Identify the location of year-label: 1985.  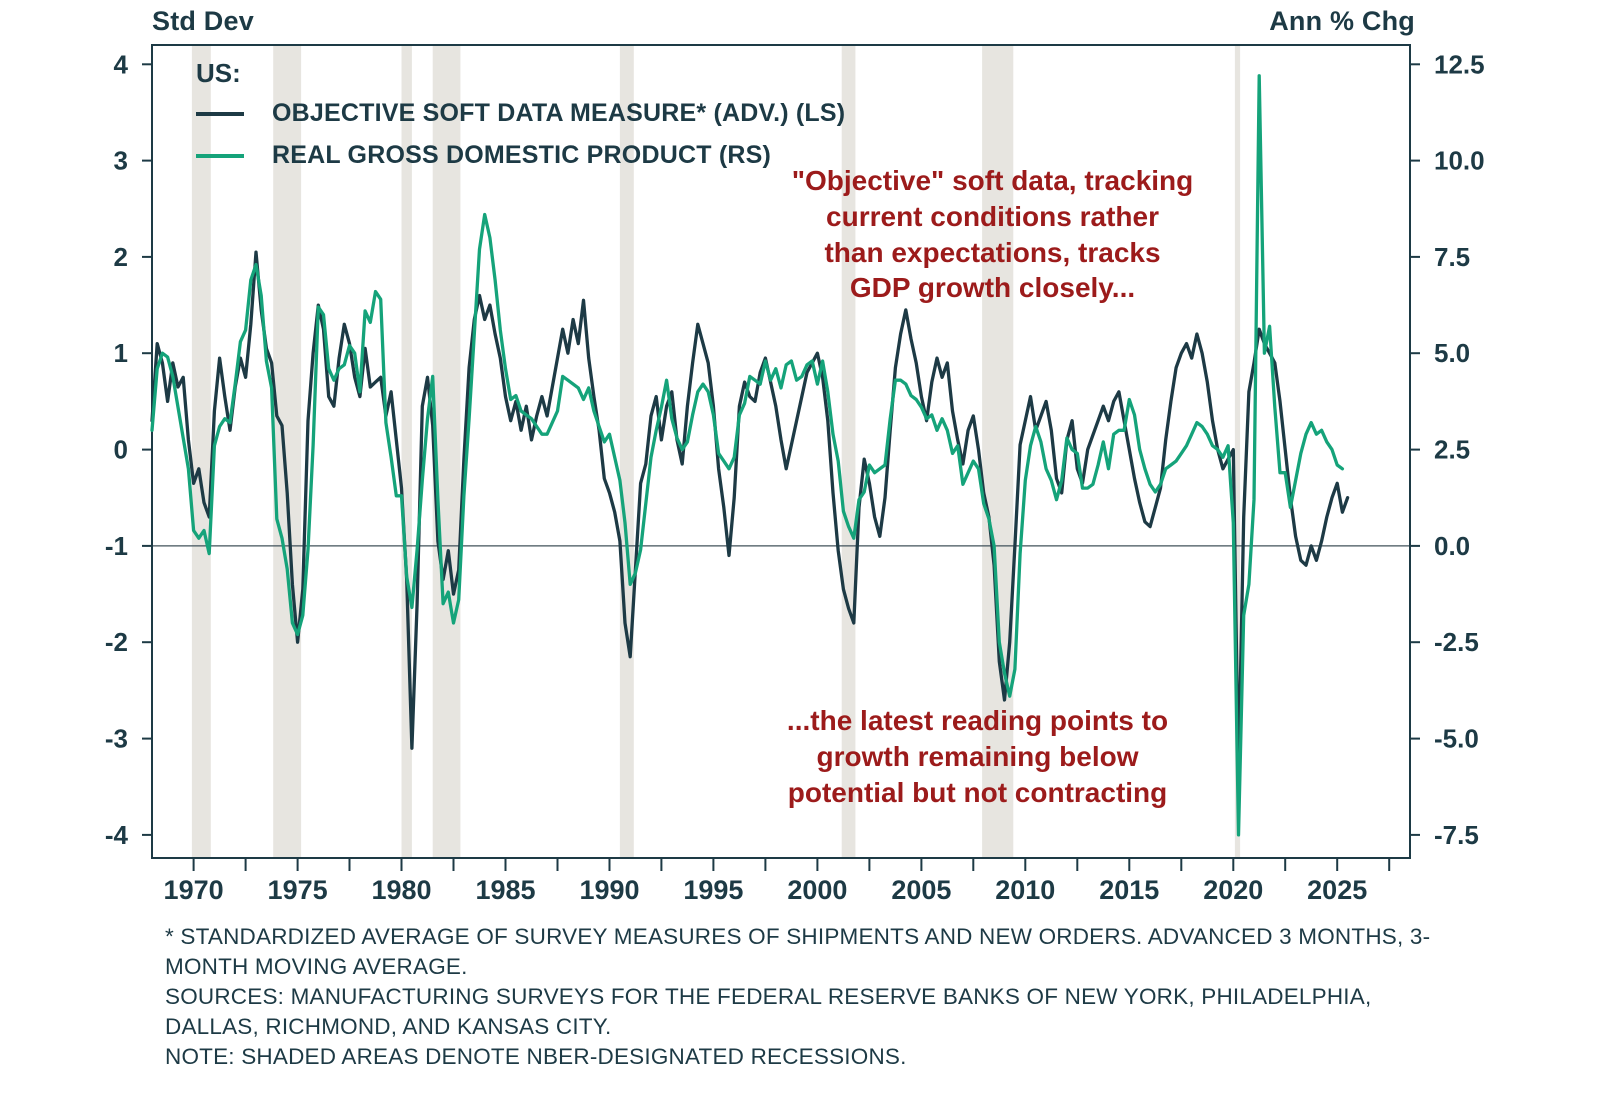
(505, 890).